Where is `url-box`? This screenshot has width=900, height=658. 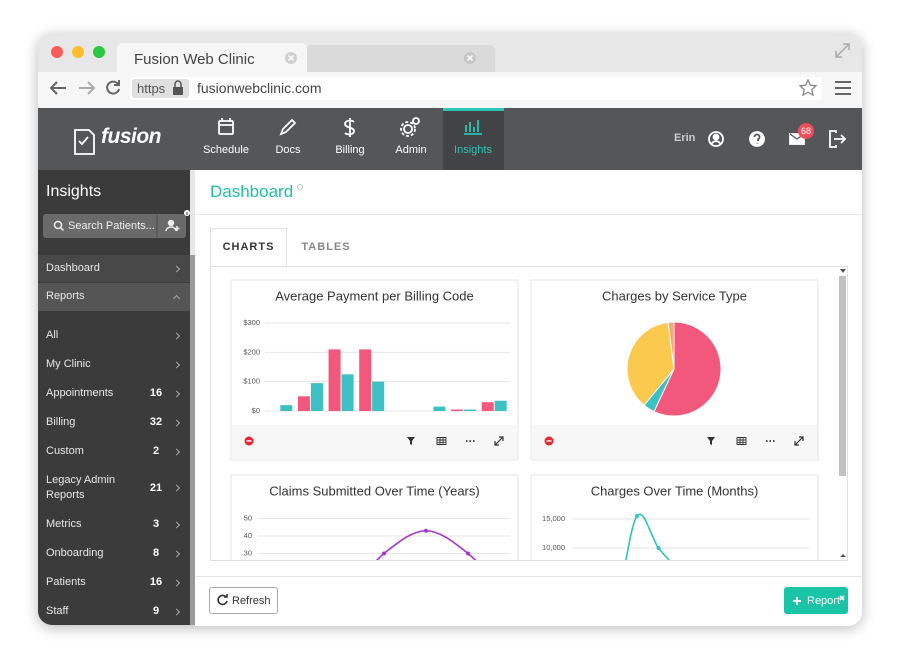 url-box is located at coordinates (476, 88).